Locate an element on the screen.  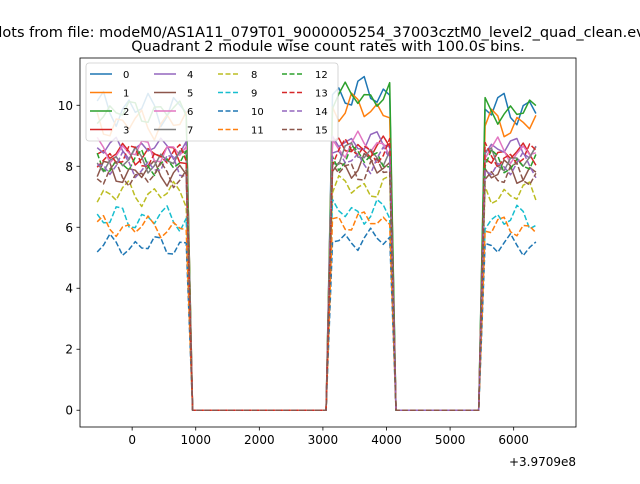
legend-label-14: 14 is located at coordinates (321, 112).